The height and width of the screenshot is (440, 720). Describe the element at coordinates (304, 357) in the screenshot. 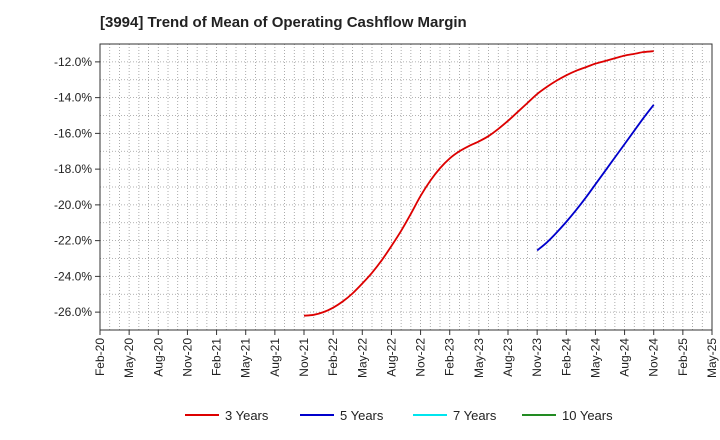

I see `x-tick-label: Nov-21` at that location.